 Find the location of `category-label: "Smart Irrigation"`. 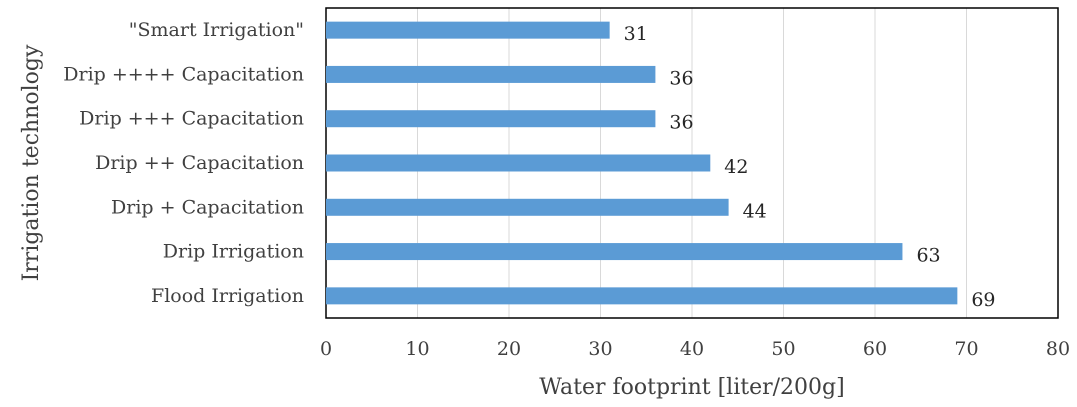

category-label: "Smart Irrigation" is located at coordinates (216, 30).